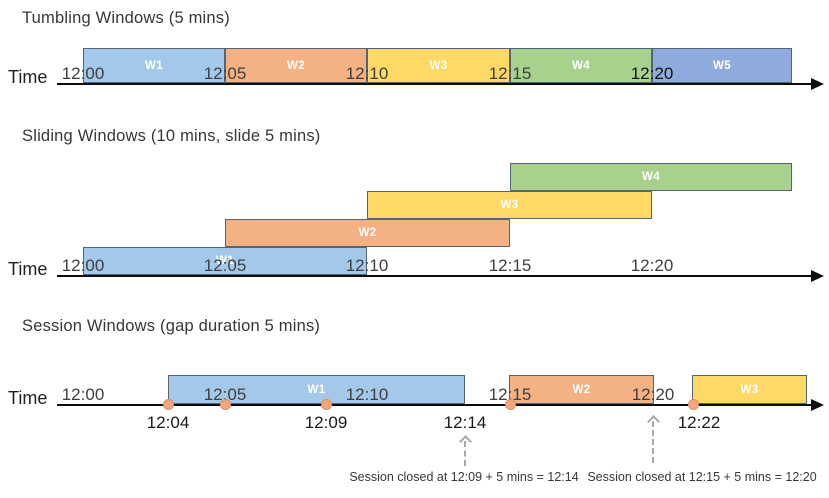  What do you see at coordinates (464, 477) in the screenshot?
I see `session-closed-note: Session closed at 12:09 + 5 mins = 12:14` at bounding box center [464, 477].